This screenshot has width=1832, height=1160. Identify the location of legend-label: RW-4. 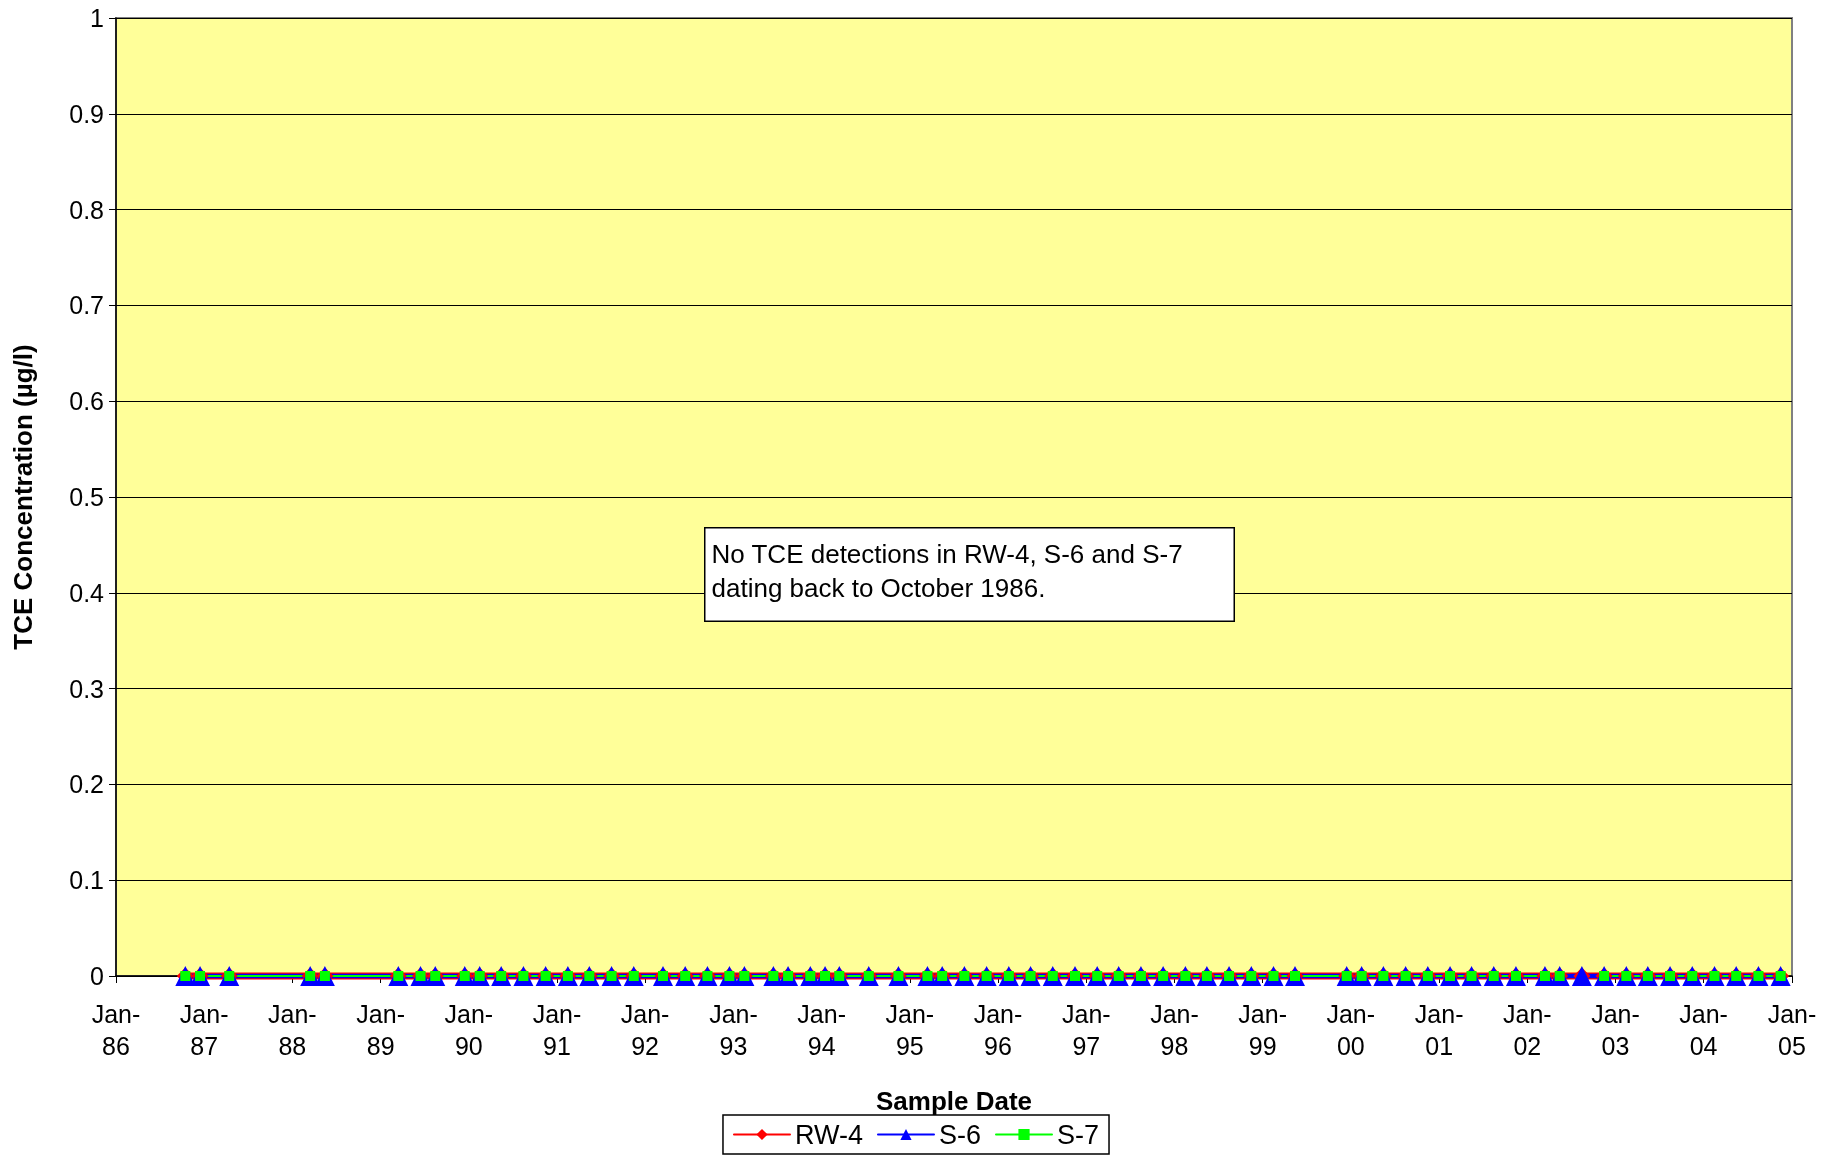
(828, 1134).